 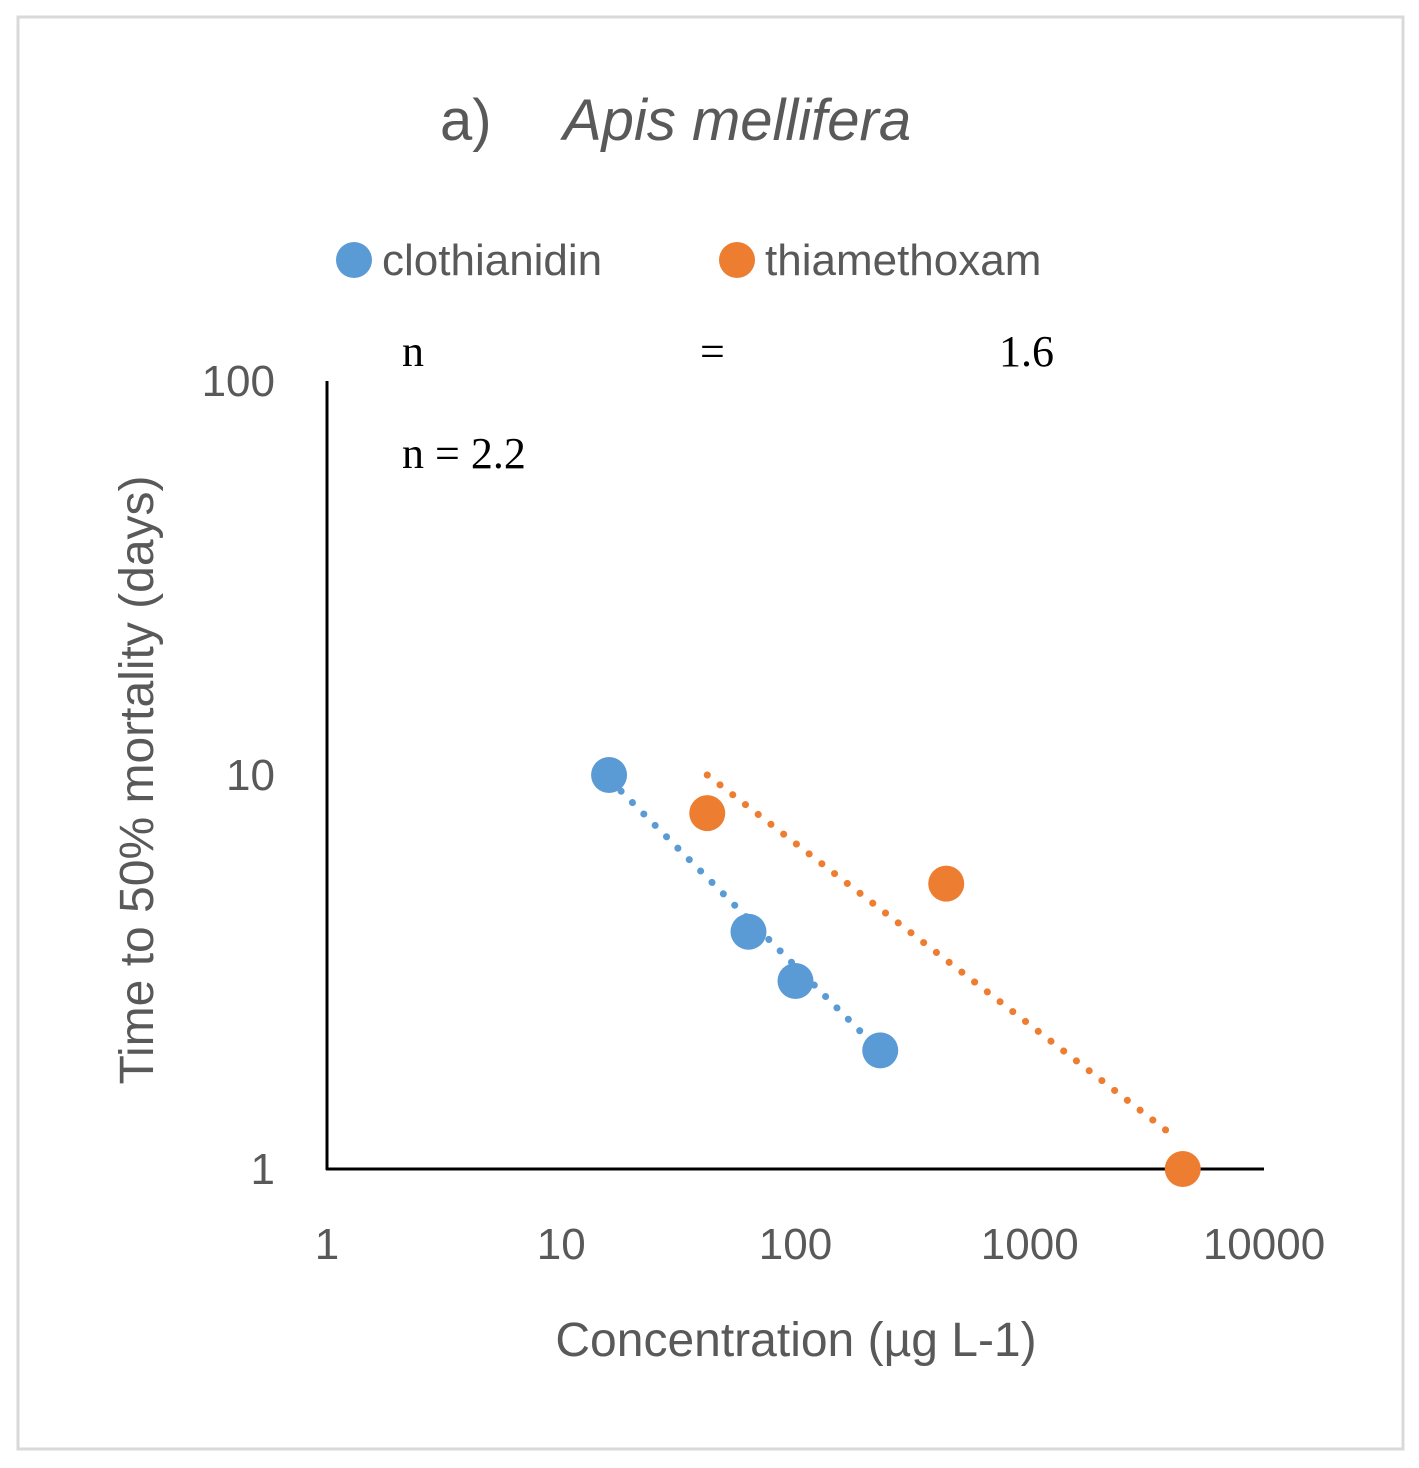 What do you see at coordinates (137, 779) in the screenshot?
I see `y-axis-label: Time to 50% mortality (days)` at bounding box center [137, 779].